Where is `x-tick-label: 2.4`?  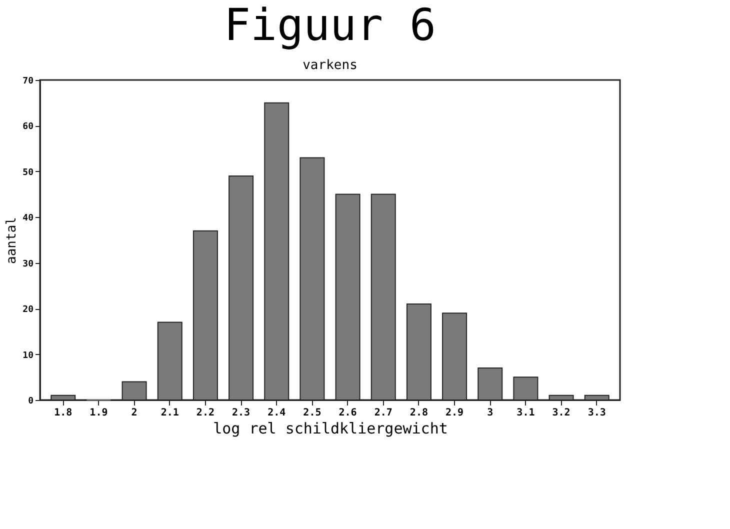
x-tick-label: 2.4 is located at coordinates (277, 413).